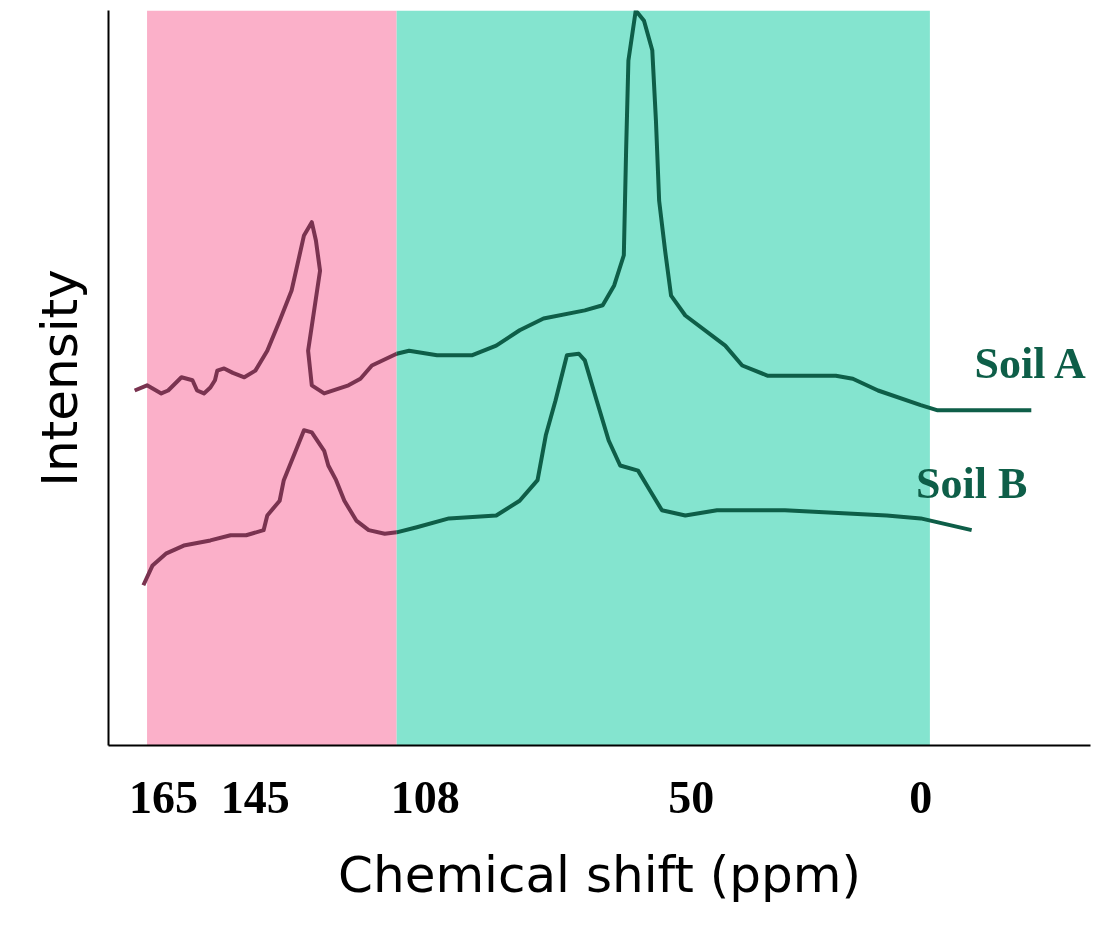  I want to click on series-label: Soil A, so click(1030, 364).